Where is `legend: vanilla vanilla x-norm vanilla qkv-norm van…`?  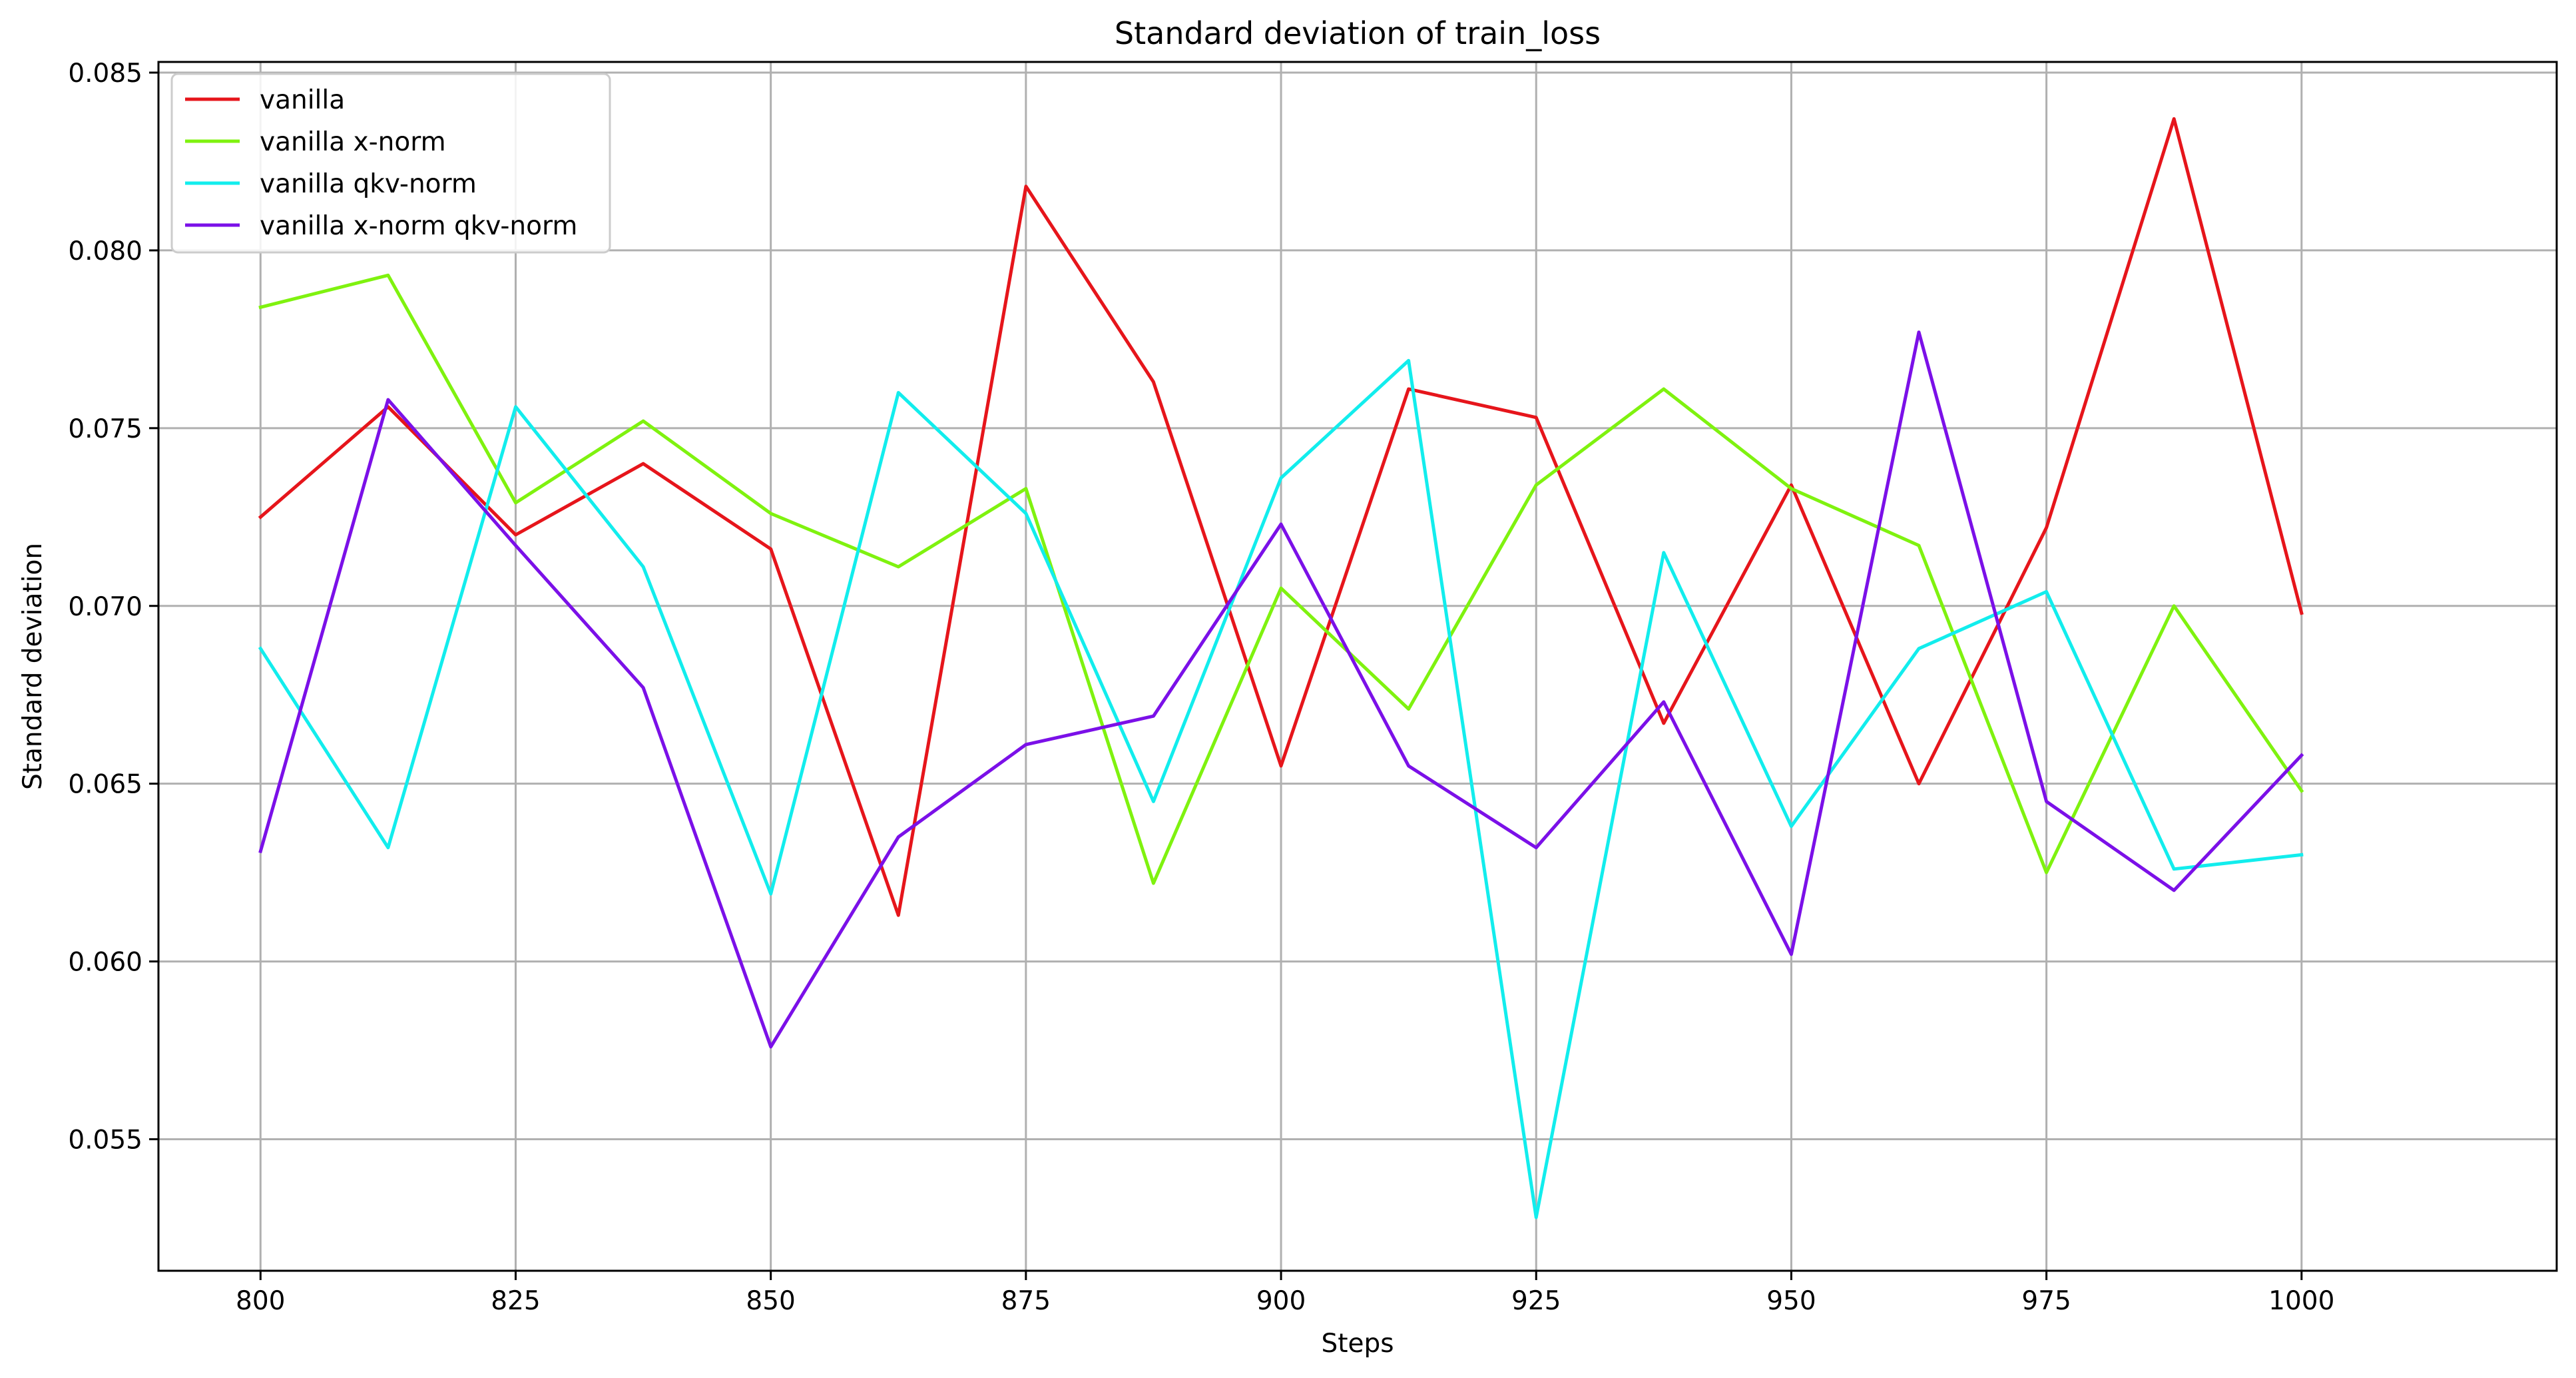 legend: vanilla vanilla x-norm vanilla qkv-norm van… is located at coordinates (390, 163).